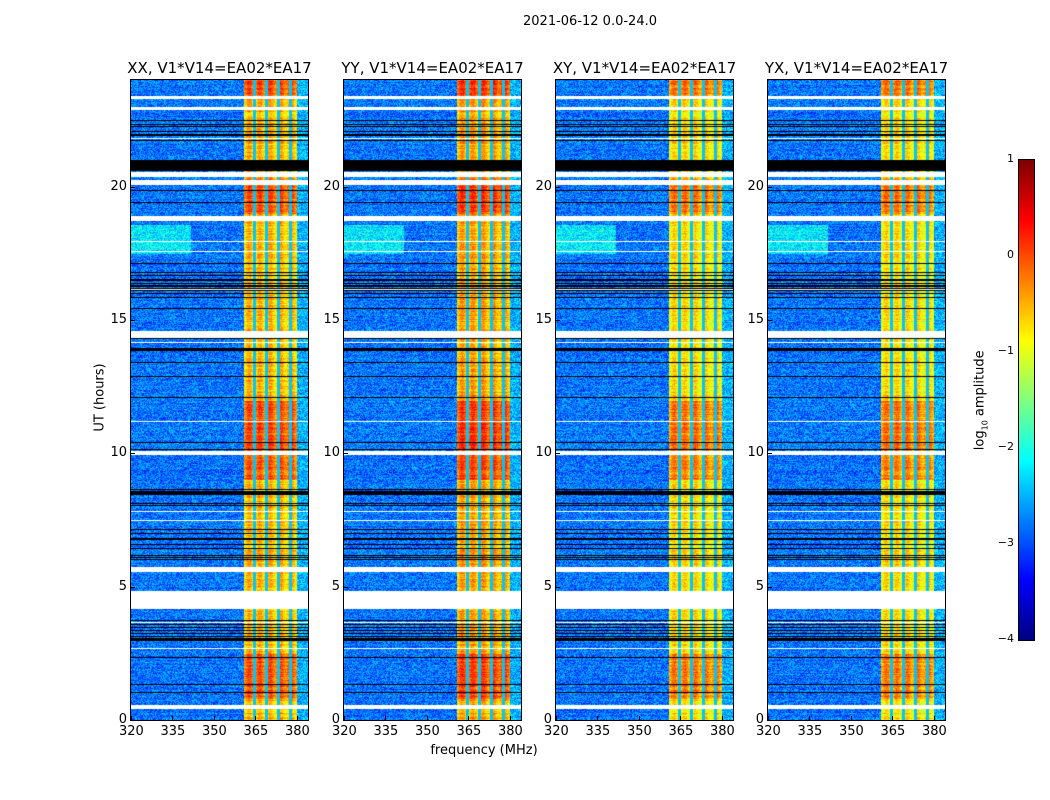  What do you see at coordinates (484, 750) in the screenshot?
I see `x-axis-label: frequency (MHz)` at bounding box center [484, 750].